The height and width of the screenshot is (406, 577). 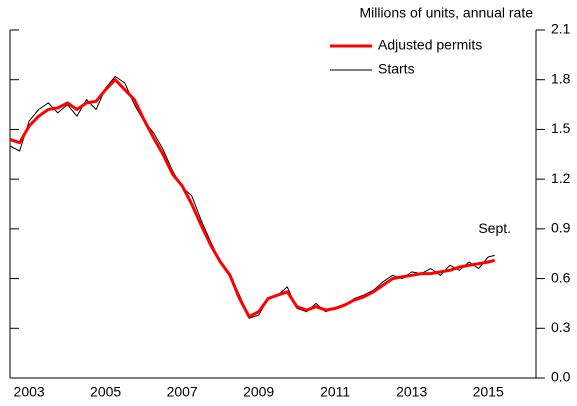 I want to click on annotation: Sept., so click(x=494, y=228).